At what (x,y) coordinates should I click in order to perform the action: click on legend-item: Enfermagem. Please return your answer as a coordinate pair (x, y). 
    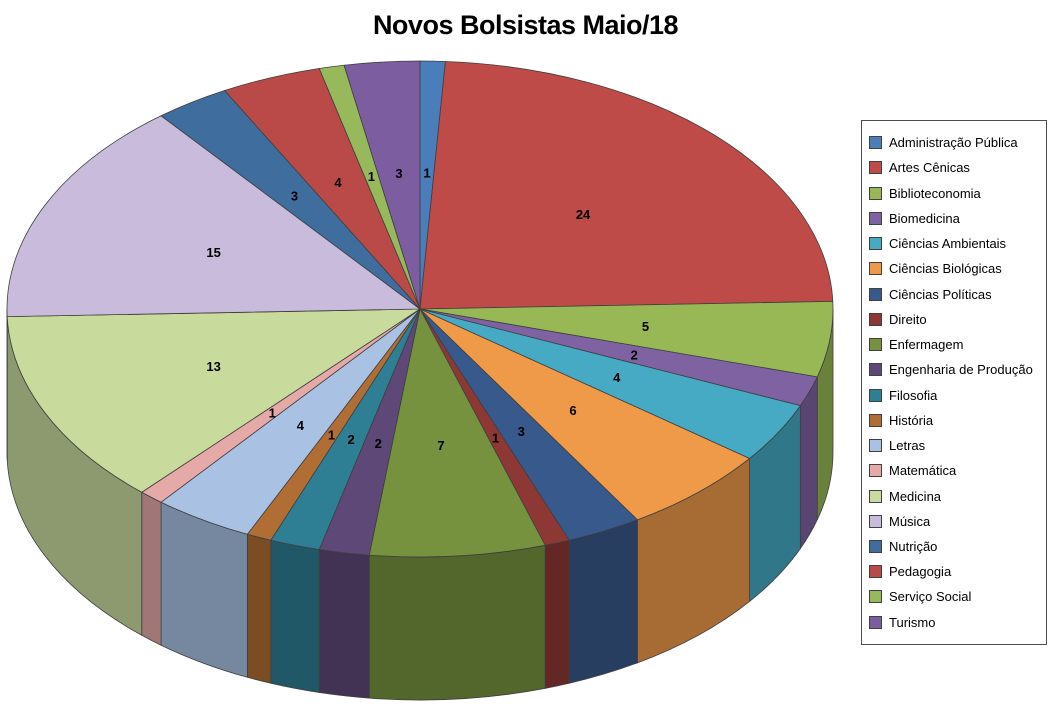
    Looking at the image, I should click on (956, 344).